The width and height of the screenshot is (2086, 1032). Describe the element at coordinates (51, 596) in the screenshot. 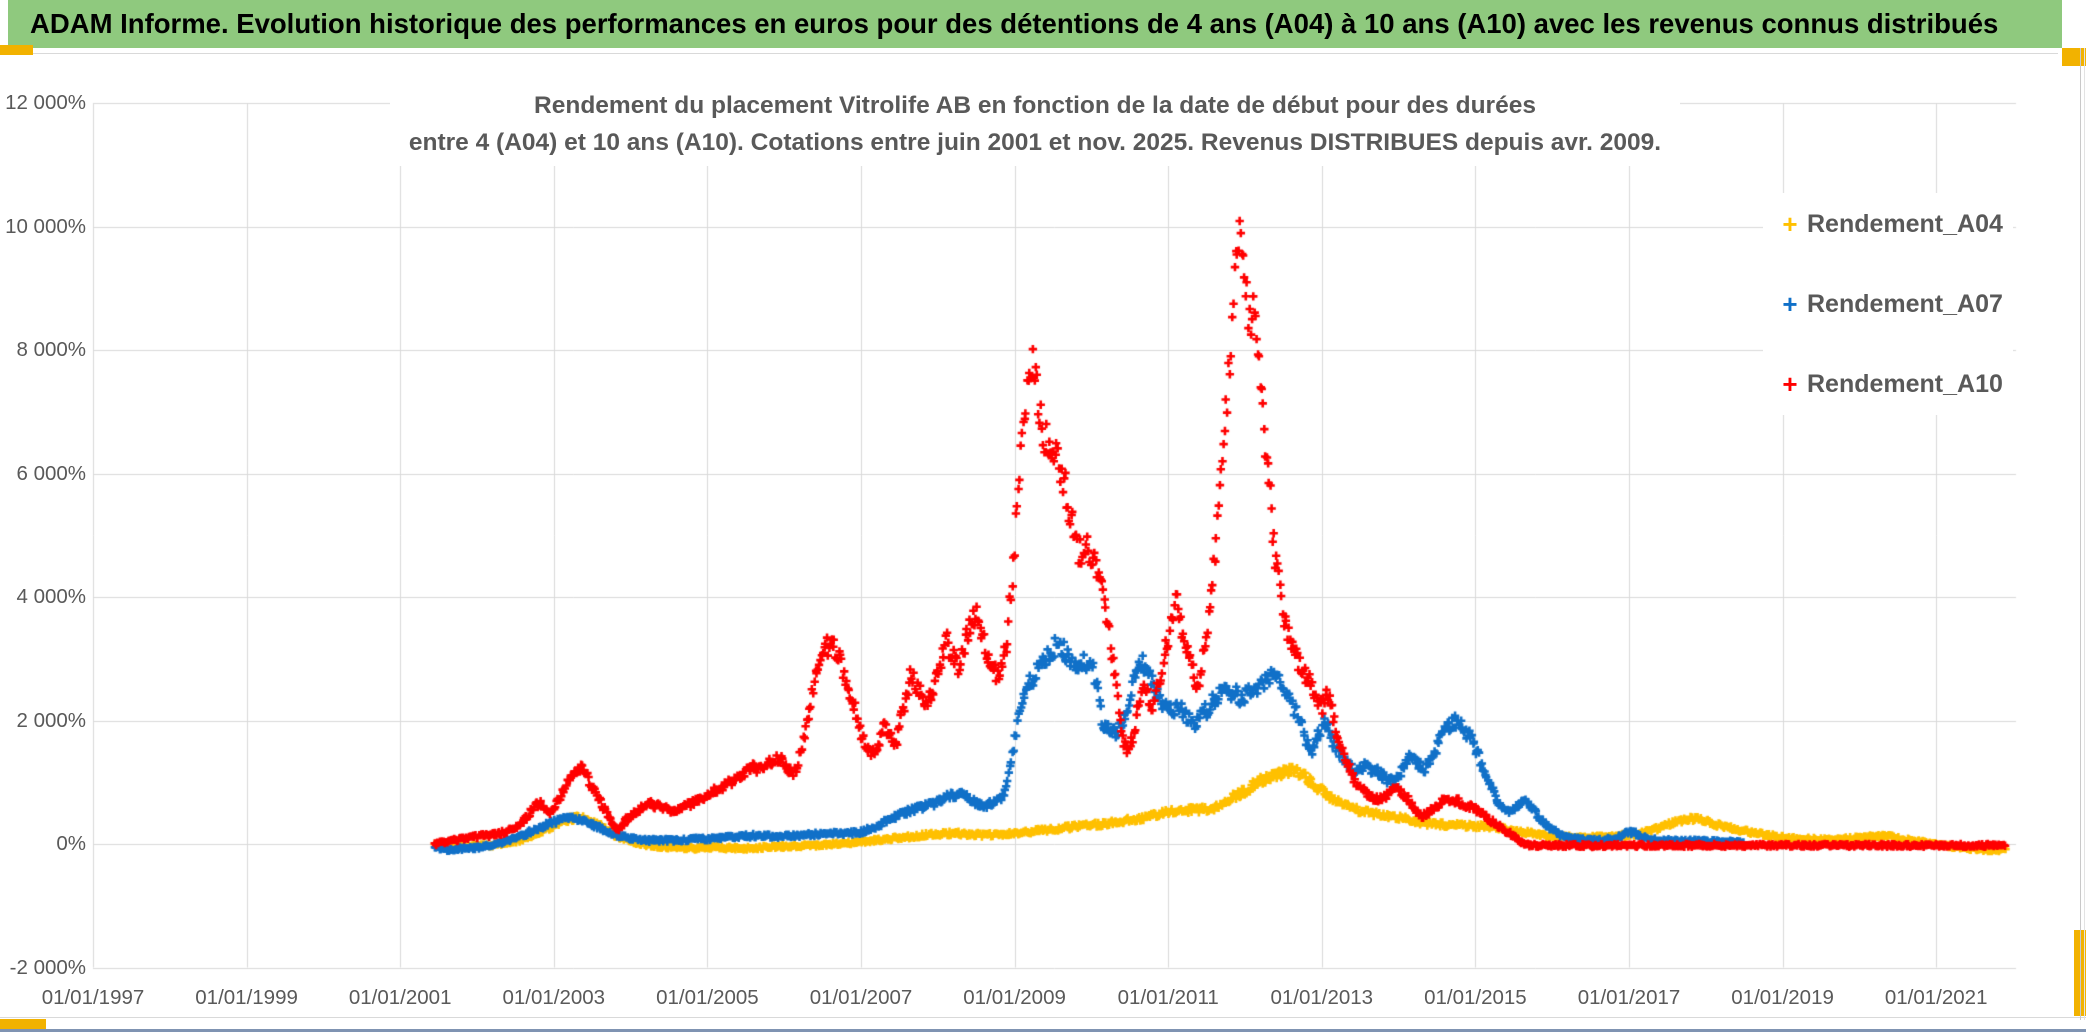

I see `y-tick-label: 4 000%` at that location.